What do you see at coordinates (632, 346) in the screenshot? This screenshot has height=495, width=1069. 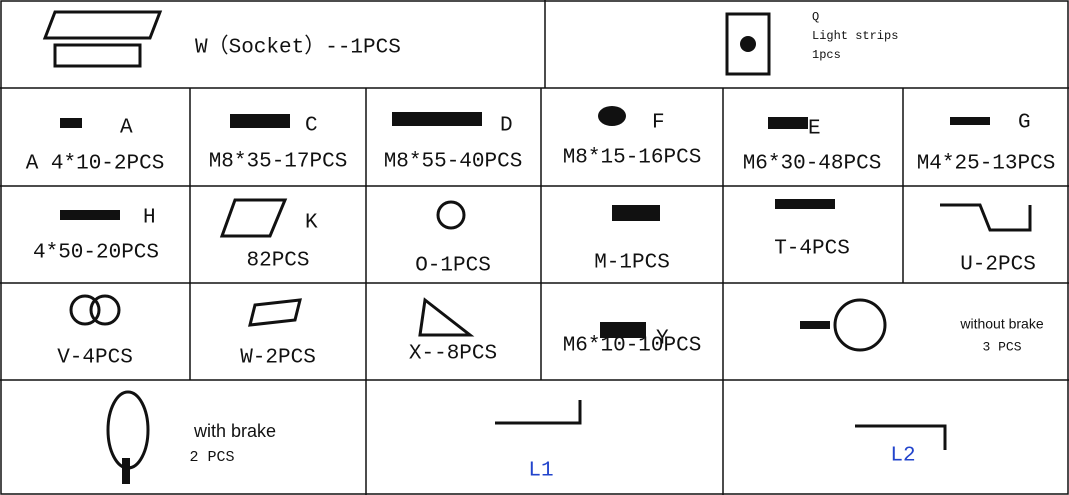 I see `part-qty: M6*10-10PCS` at bounding box center [632, 346].